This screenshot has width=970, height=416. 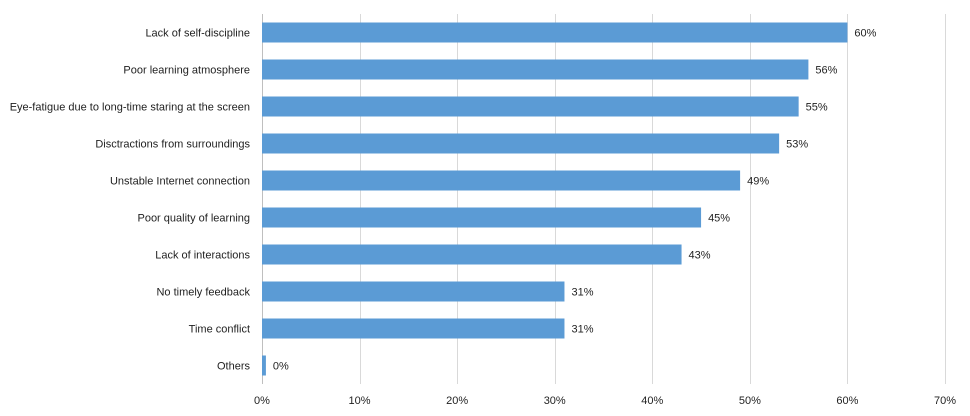 What do you see at coordinates (797, 145) in the screenshot?
I see `data-label: 53%` at bounding box center [797, 145].